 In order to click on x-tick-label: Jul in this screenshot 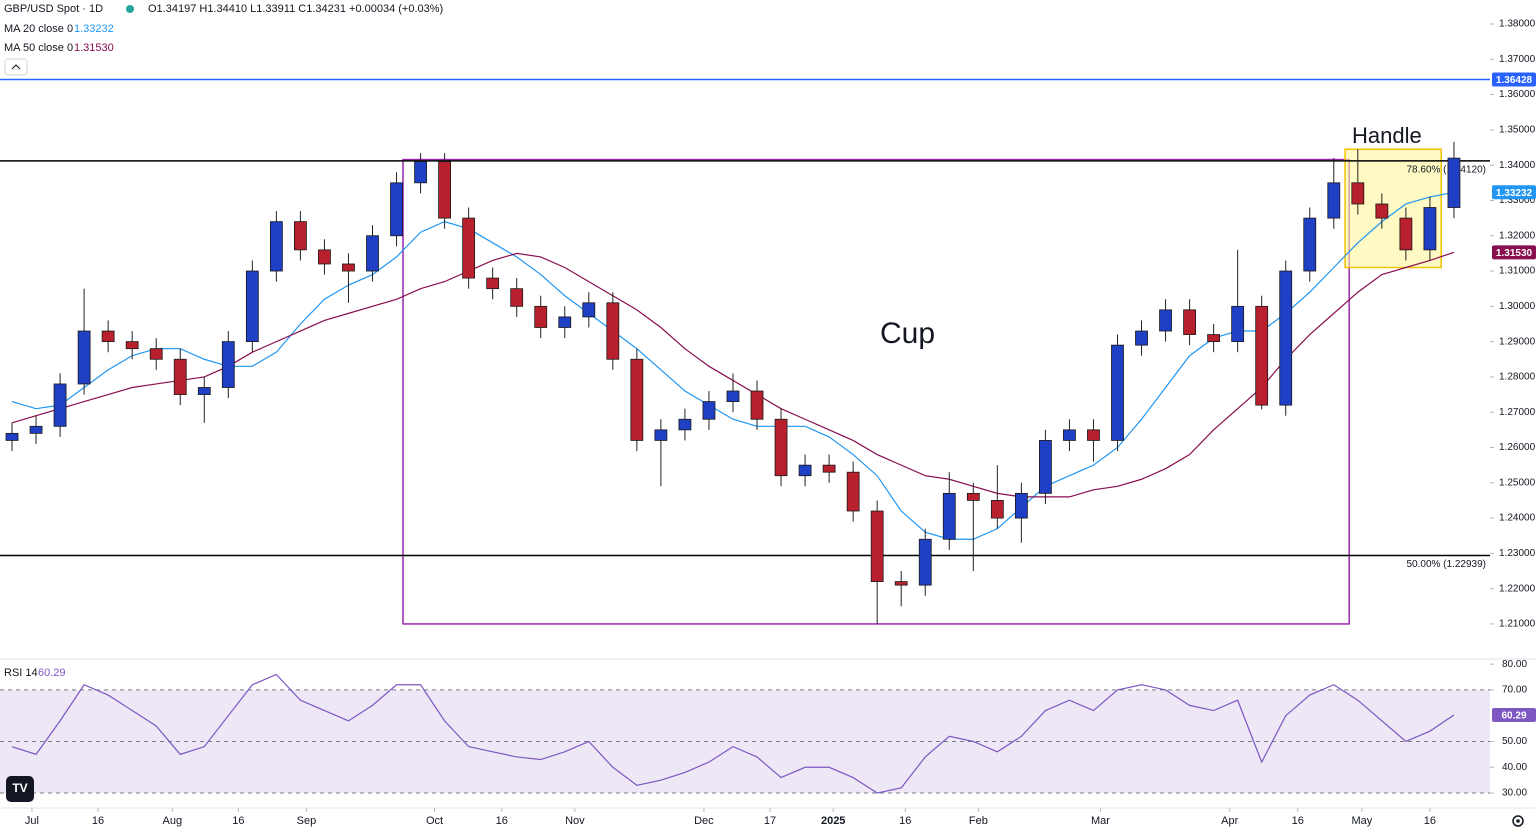, I will do `click(32, 821)`.